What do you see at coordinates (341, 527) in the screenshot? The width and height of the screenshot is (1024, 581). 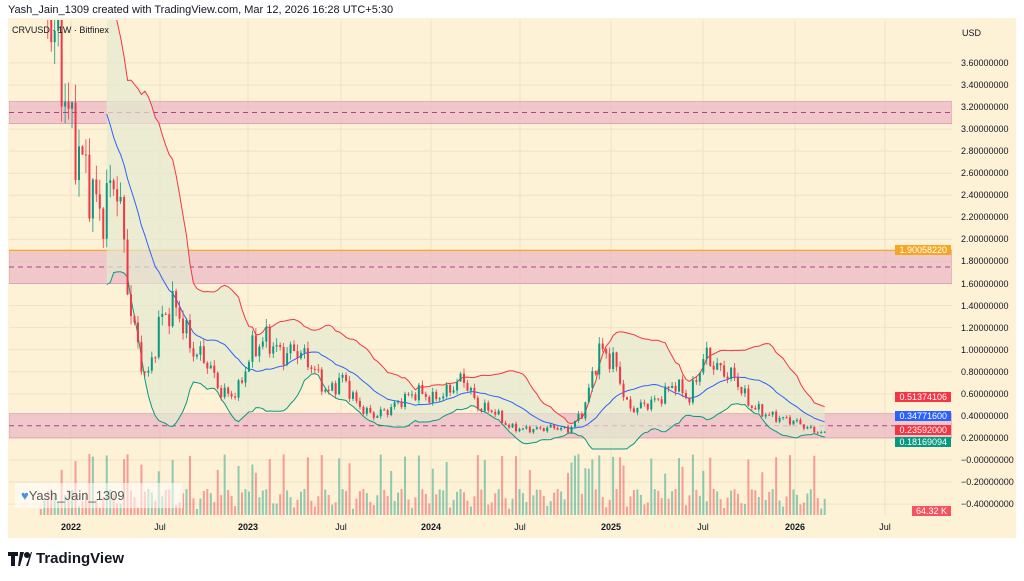 I see `time-tick-label: Jul` at bounding box center [341, 527].